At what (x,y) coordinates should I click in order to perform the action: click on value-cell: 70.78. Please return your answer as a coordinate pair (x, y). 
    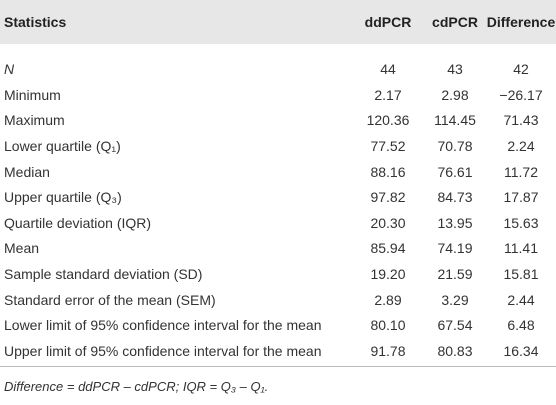
    Looking at the image, I should click on (455, 145).